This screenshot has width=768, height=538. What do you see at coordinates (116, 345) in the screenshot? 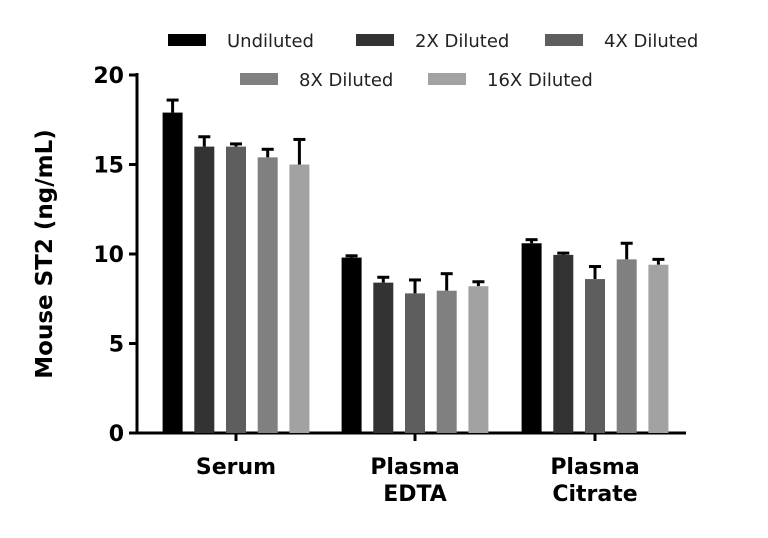
I see `y-tick-label: 5` at bounding box center [116, 345].